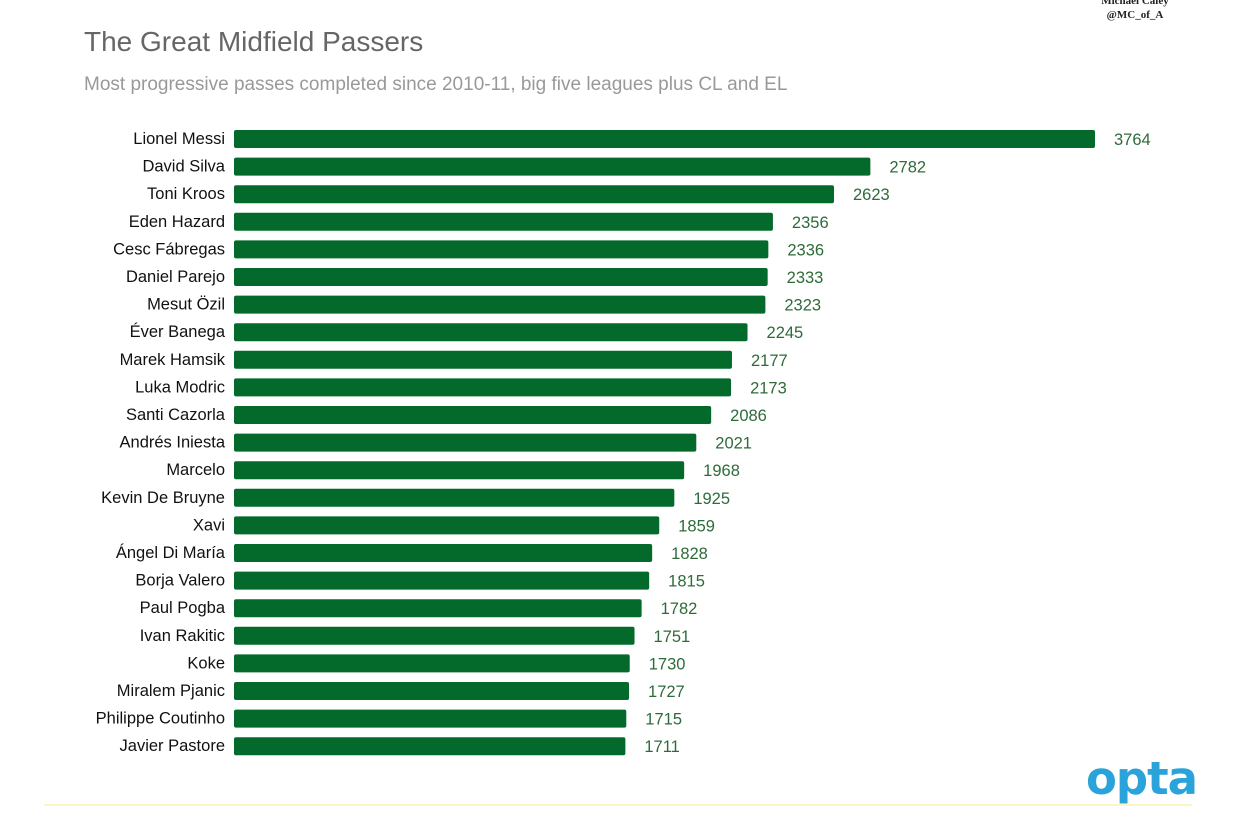 The width and height of the screenshot is (1240, 828). I want to click on category-label: Ángel Di María, so click(171, 552).